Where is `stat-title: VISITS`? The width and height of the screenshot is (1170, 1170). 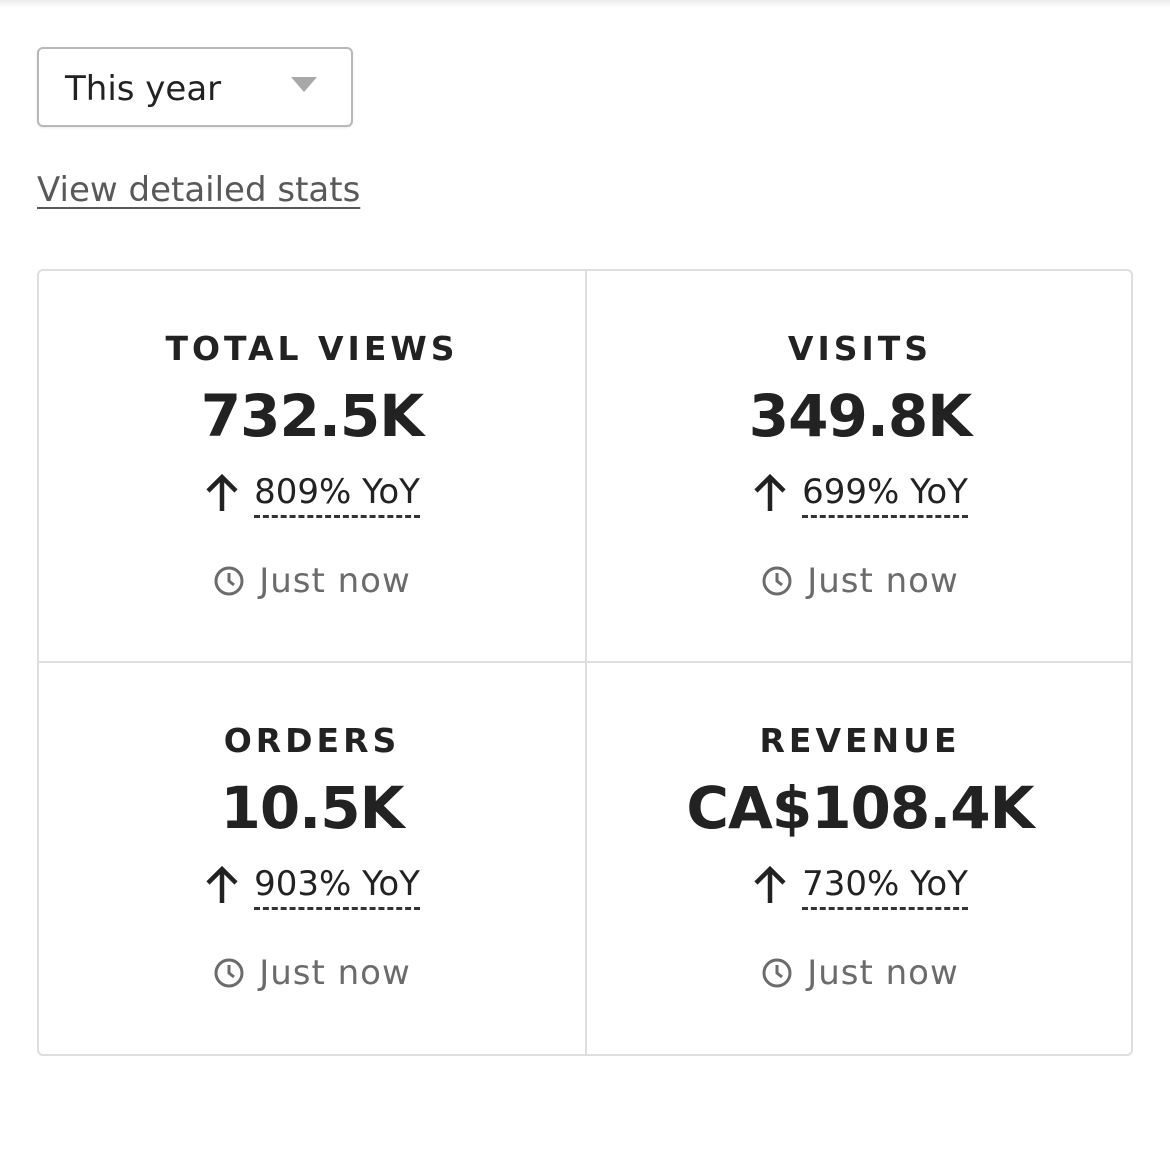 stat-title: VISITS is located at coordinates (860, 348).